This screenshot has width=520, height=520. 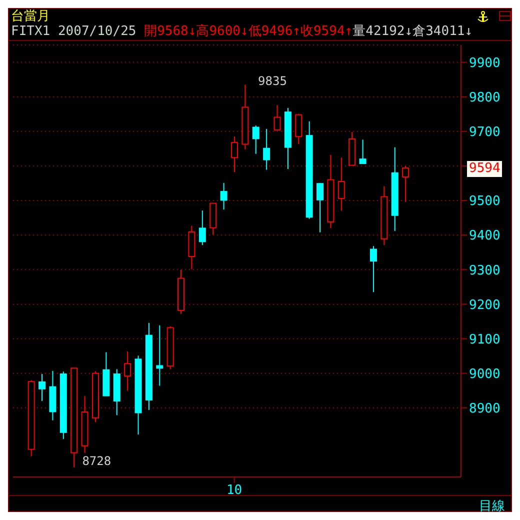 I want to click on chart-title: 台當月, so click(x=31, y=16).